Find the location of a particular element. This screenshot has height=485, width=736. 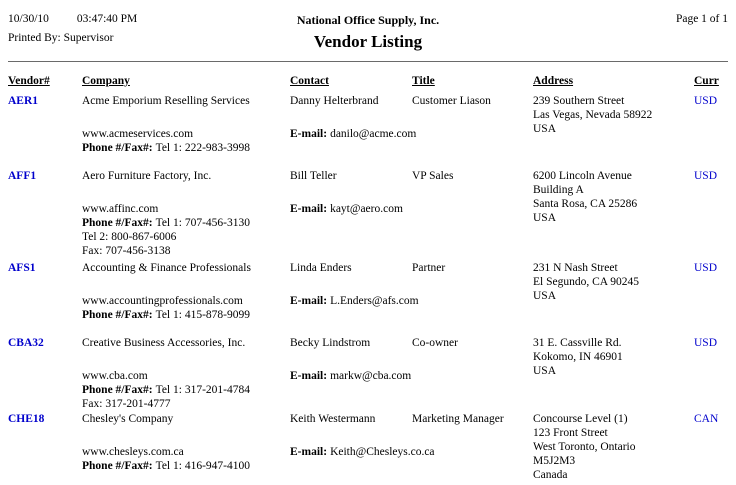

website: www.acmeservices.com is located at coordinates (138, 134).